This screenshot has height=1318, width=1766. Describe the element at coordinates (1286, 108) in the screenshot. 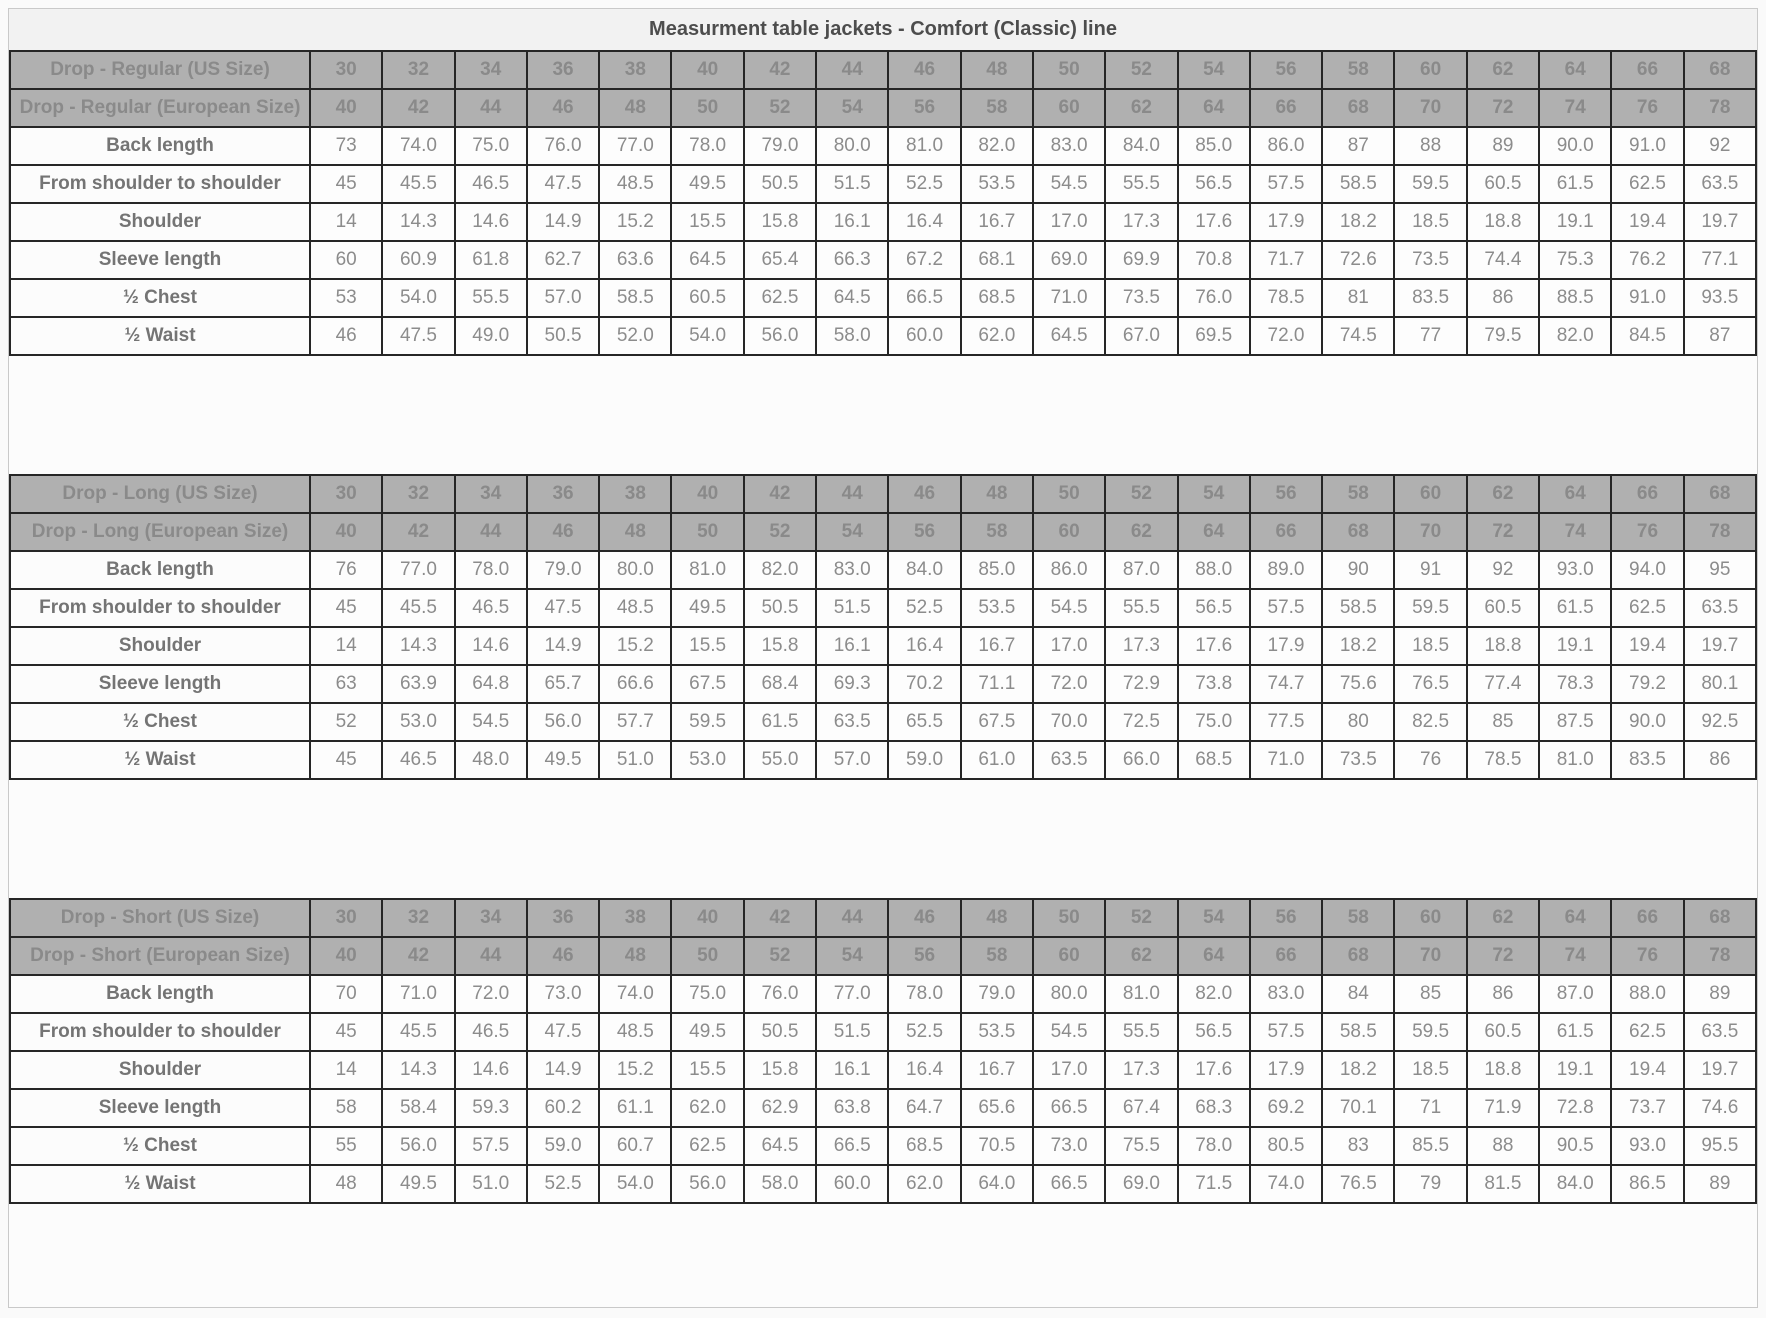

I see `eu-size-cell: 66` at that location.